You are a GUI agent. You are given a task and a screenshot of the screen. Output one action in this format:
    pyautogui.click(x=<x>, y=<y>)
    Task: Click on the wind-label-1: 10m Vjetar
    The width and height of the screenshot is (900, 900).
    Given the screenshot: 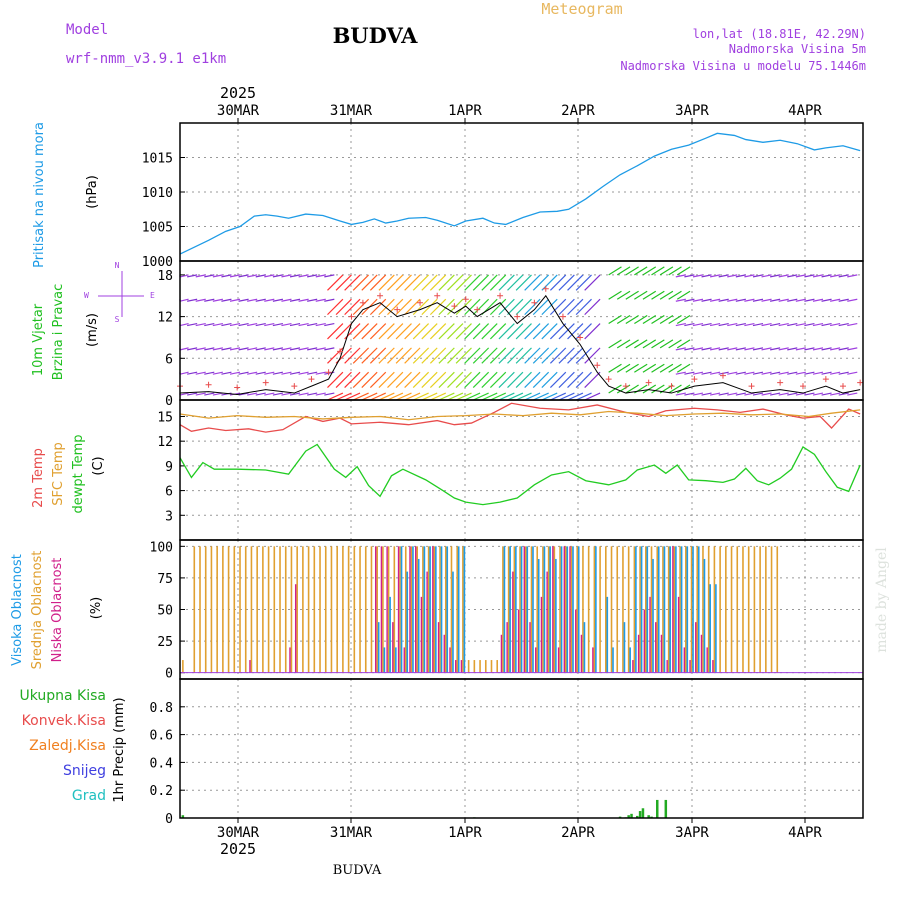 What is the action you would take?
    pyautogui.click(x=38, y=339)
    